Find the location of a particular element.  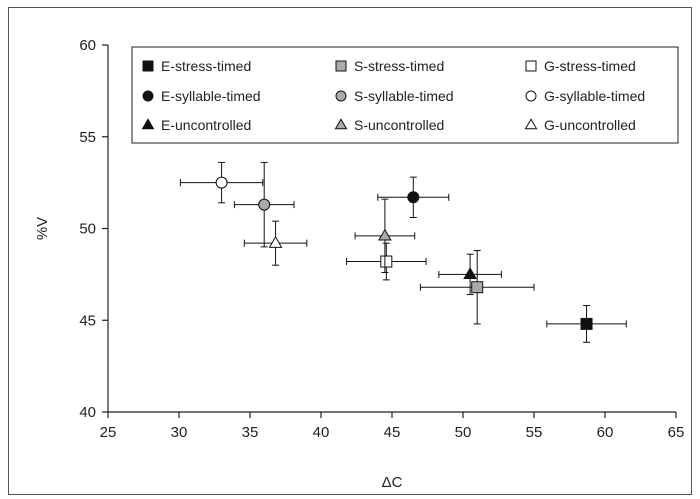

point-s-stress-timed is located at coordinates (477, 287).